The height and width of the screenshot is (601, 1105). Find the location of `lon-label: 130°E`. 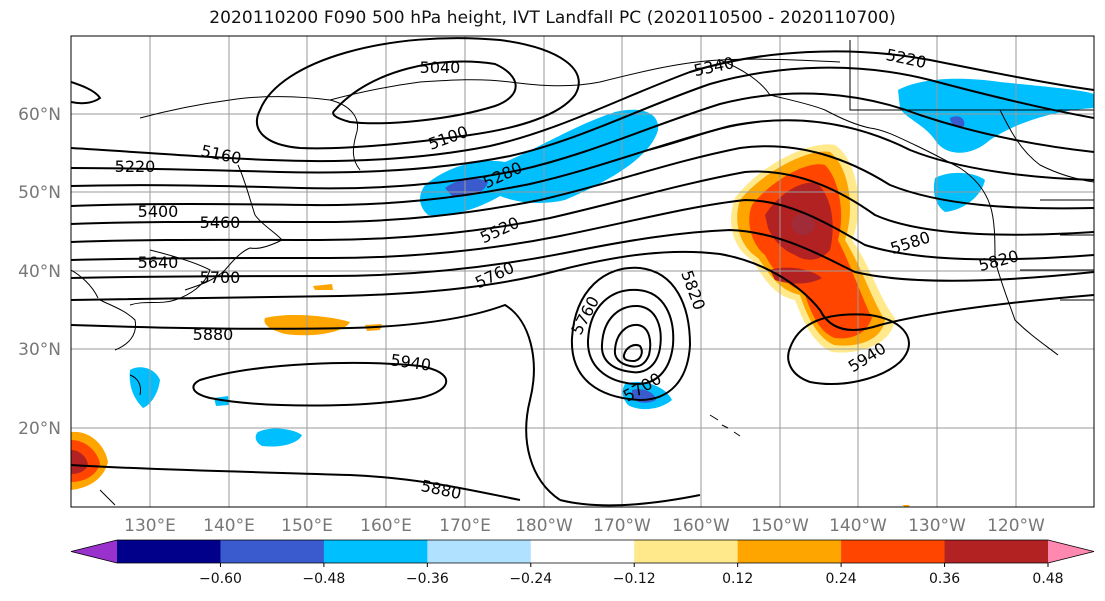

lon-label: 130°E is located at coordinates (150, 526).